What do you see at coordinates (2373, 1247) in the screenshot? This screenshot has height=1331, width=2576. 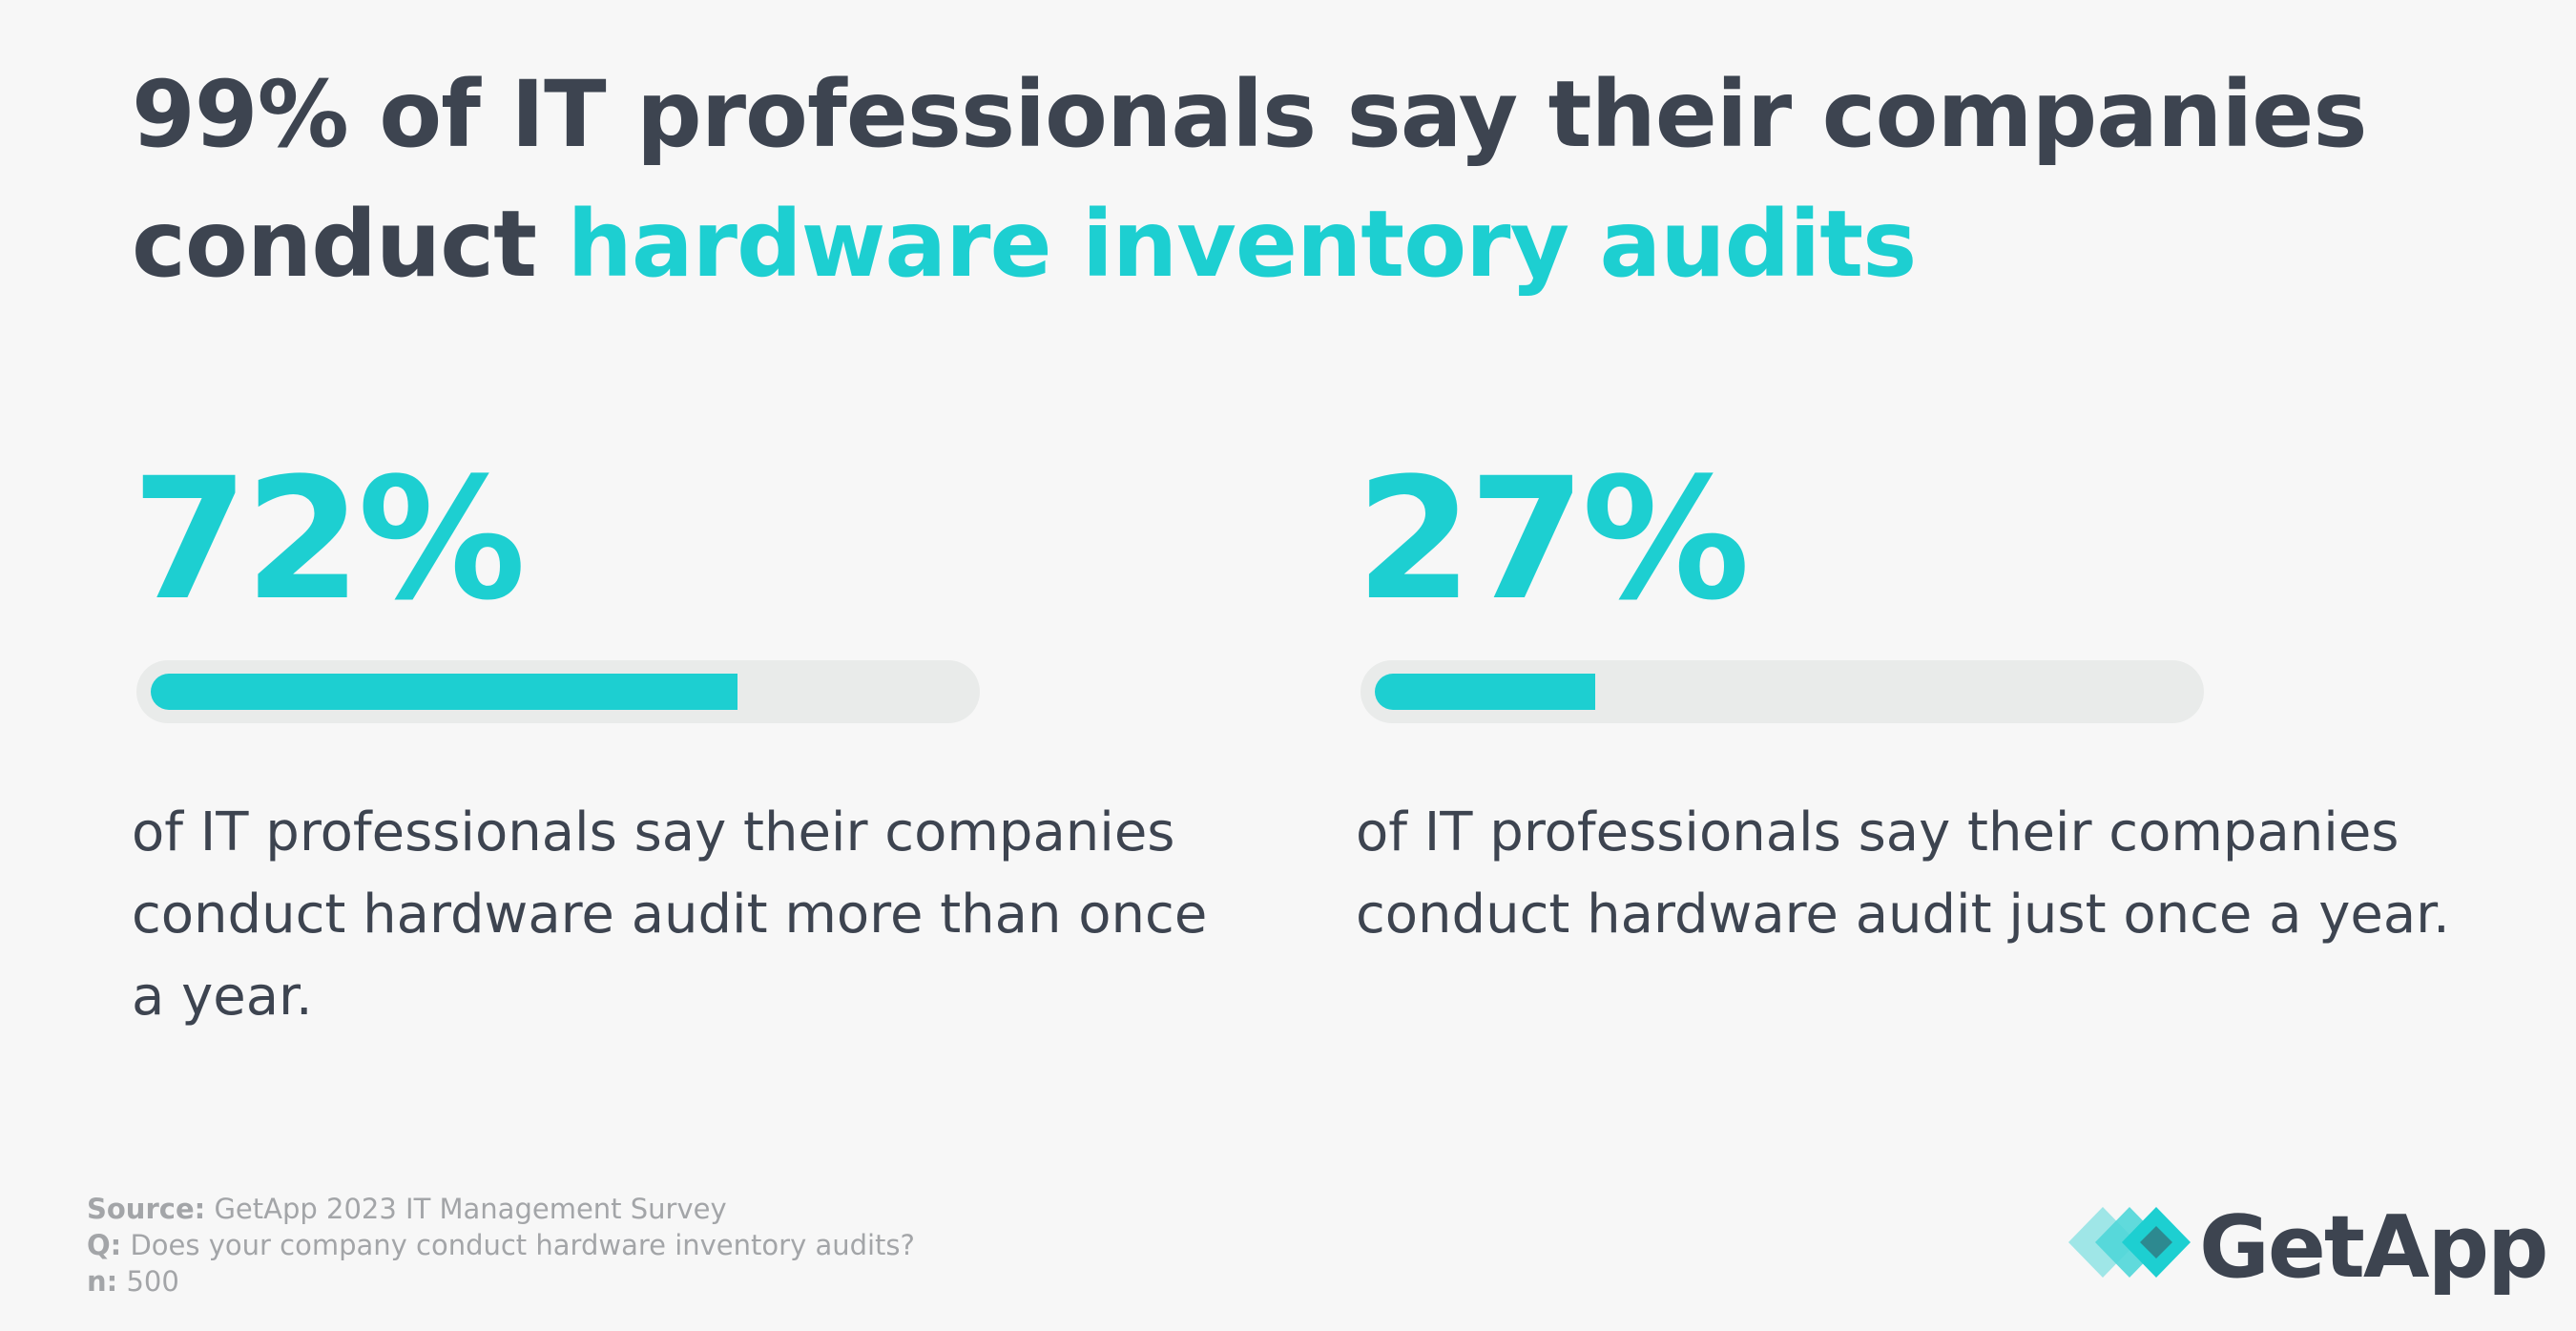 I see `brand: GetApp` at bounding box center [2373, 1247].